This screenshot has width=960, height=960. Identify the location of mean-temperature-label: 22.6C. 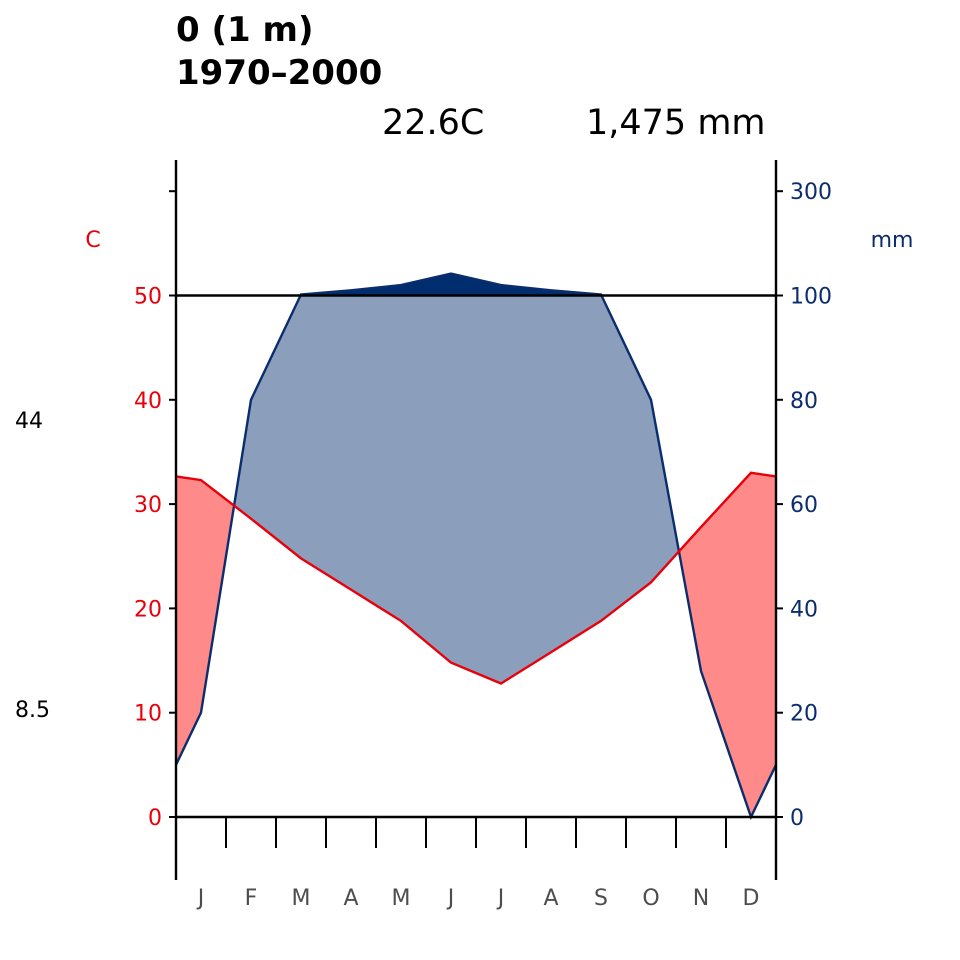
(433, 123).